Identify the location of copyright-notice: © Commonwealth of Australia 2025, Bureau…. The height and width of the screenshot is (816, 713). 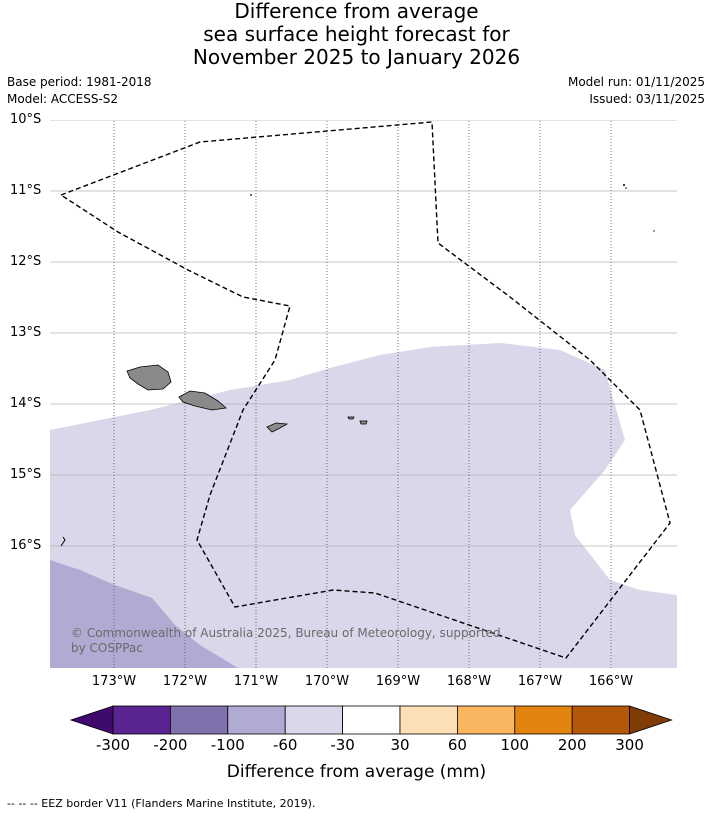
(286, 641).